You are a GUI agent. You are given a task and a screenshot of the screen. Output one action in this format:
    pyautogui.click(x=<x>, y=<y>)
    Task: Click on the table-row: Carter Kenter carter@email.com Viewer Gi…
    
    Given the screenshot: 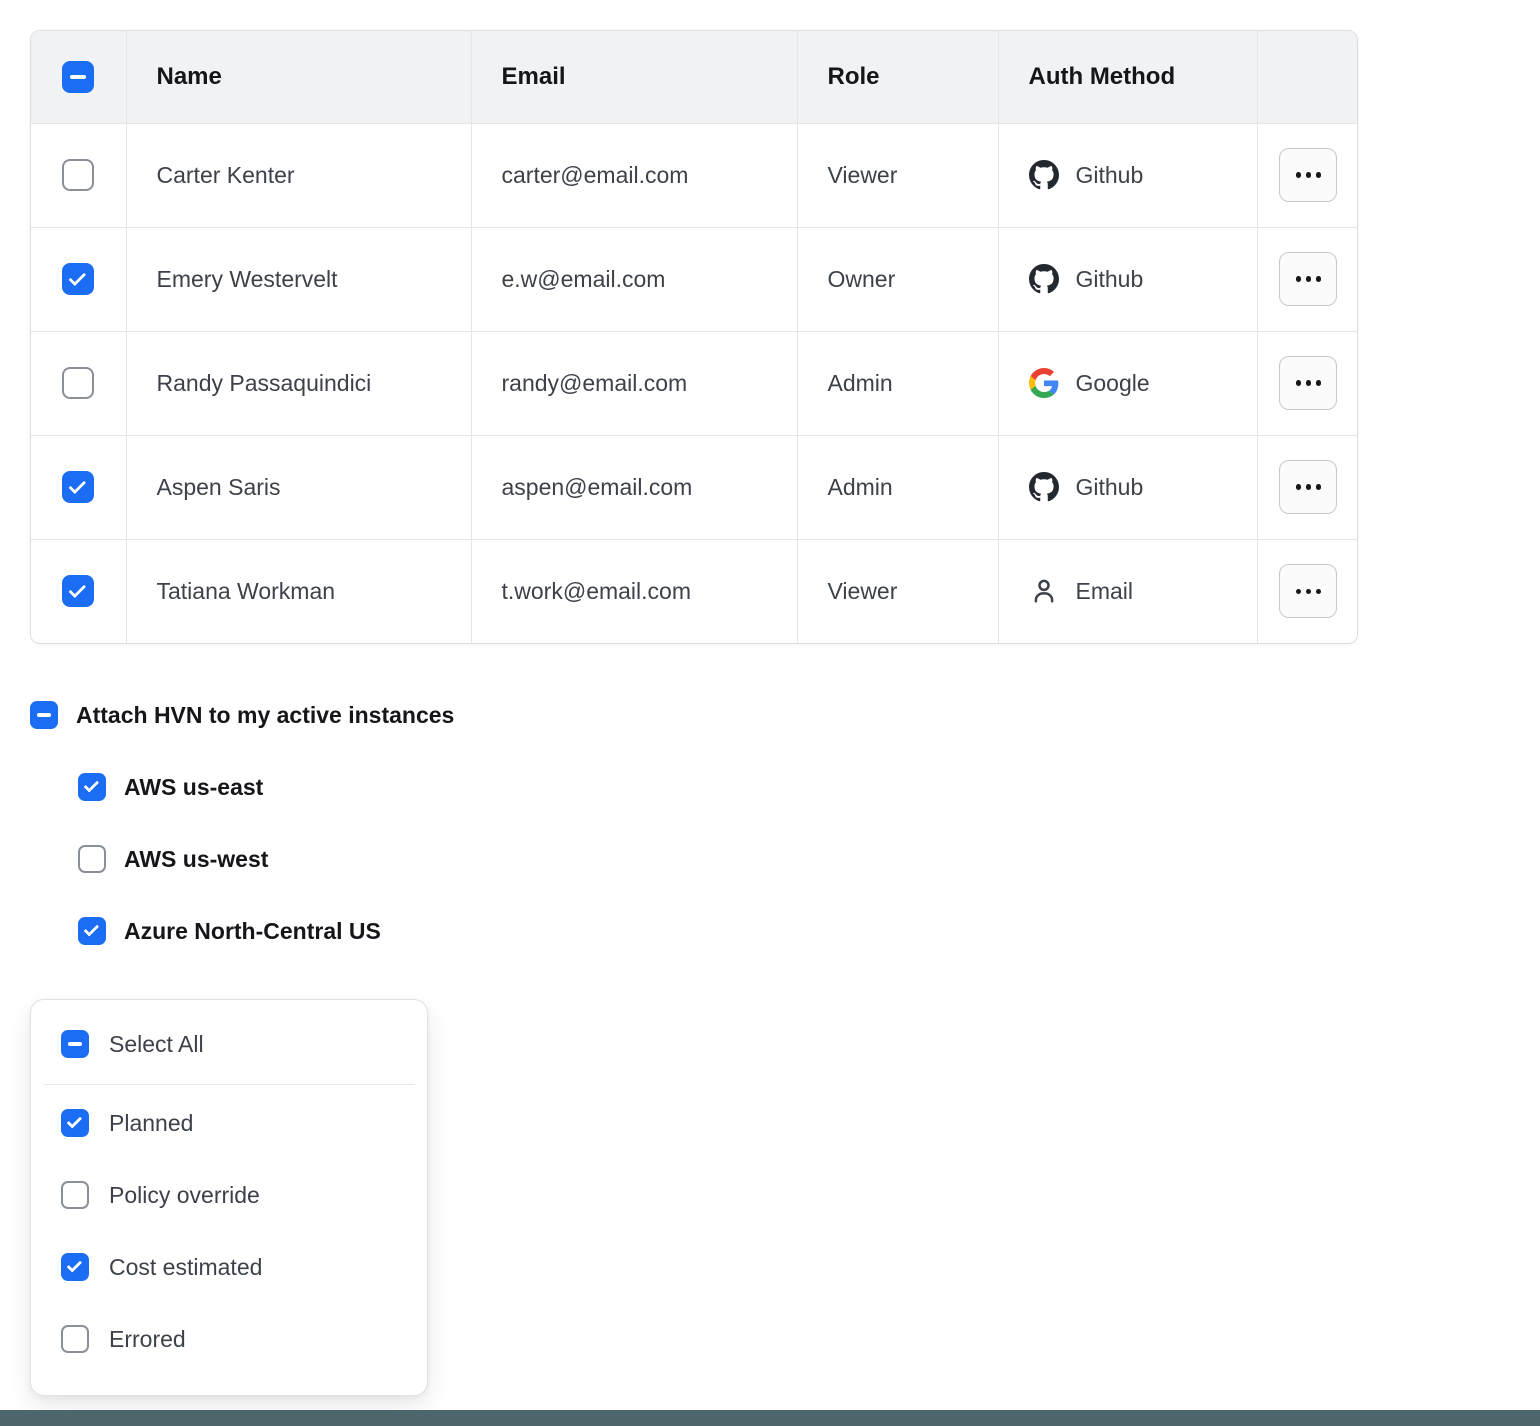 What is the action you would take?
    pyautogui.click(x=694, y=174)
    